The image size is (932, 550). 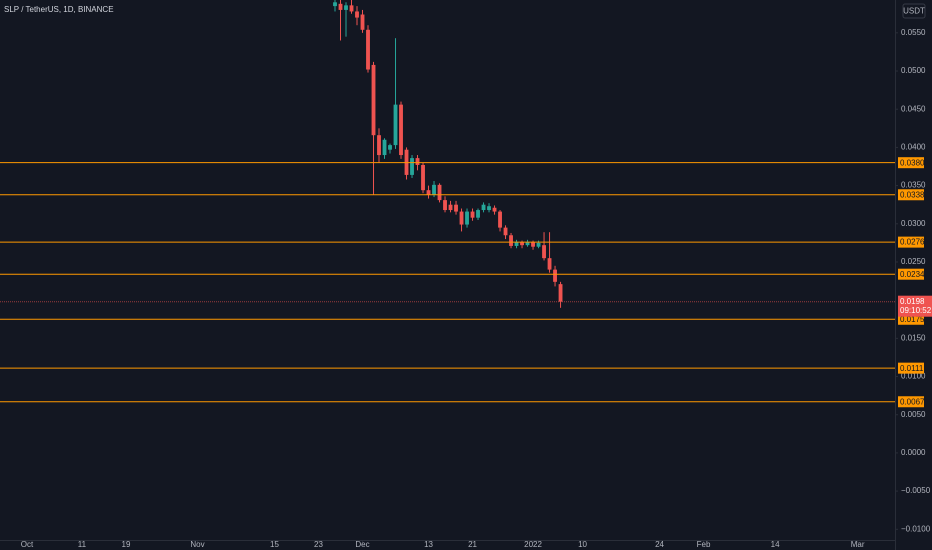 What do you see at coordinates (659, 544) in the screenshot?
I see `x-tick-label: 24` at bounding box center [659, 544].